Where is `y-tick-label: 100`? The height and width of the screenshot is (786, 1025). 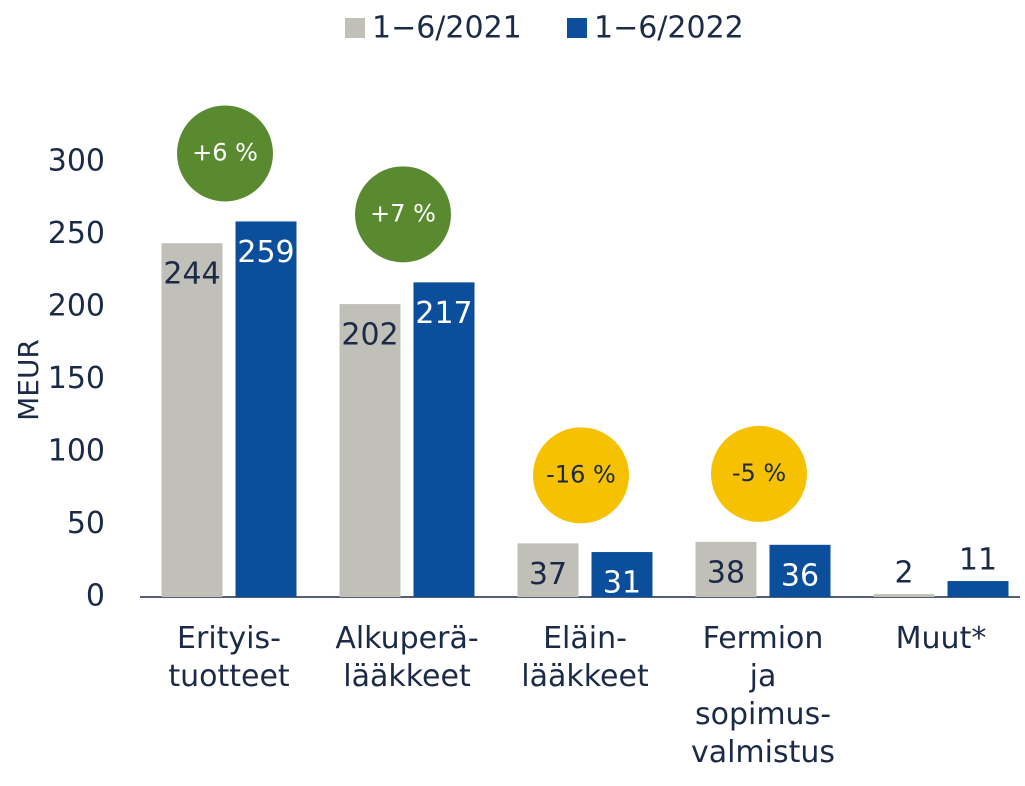 y-tick-label: 100 is located at coordinates (76, 451).